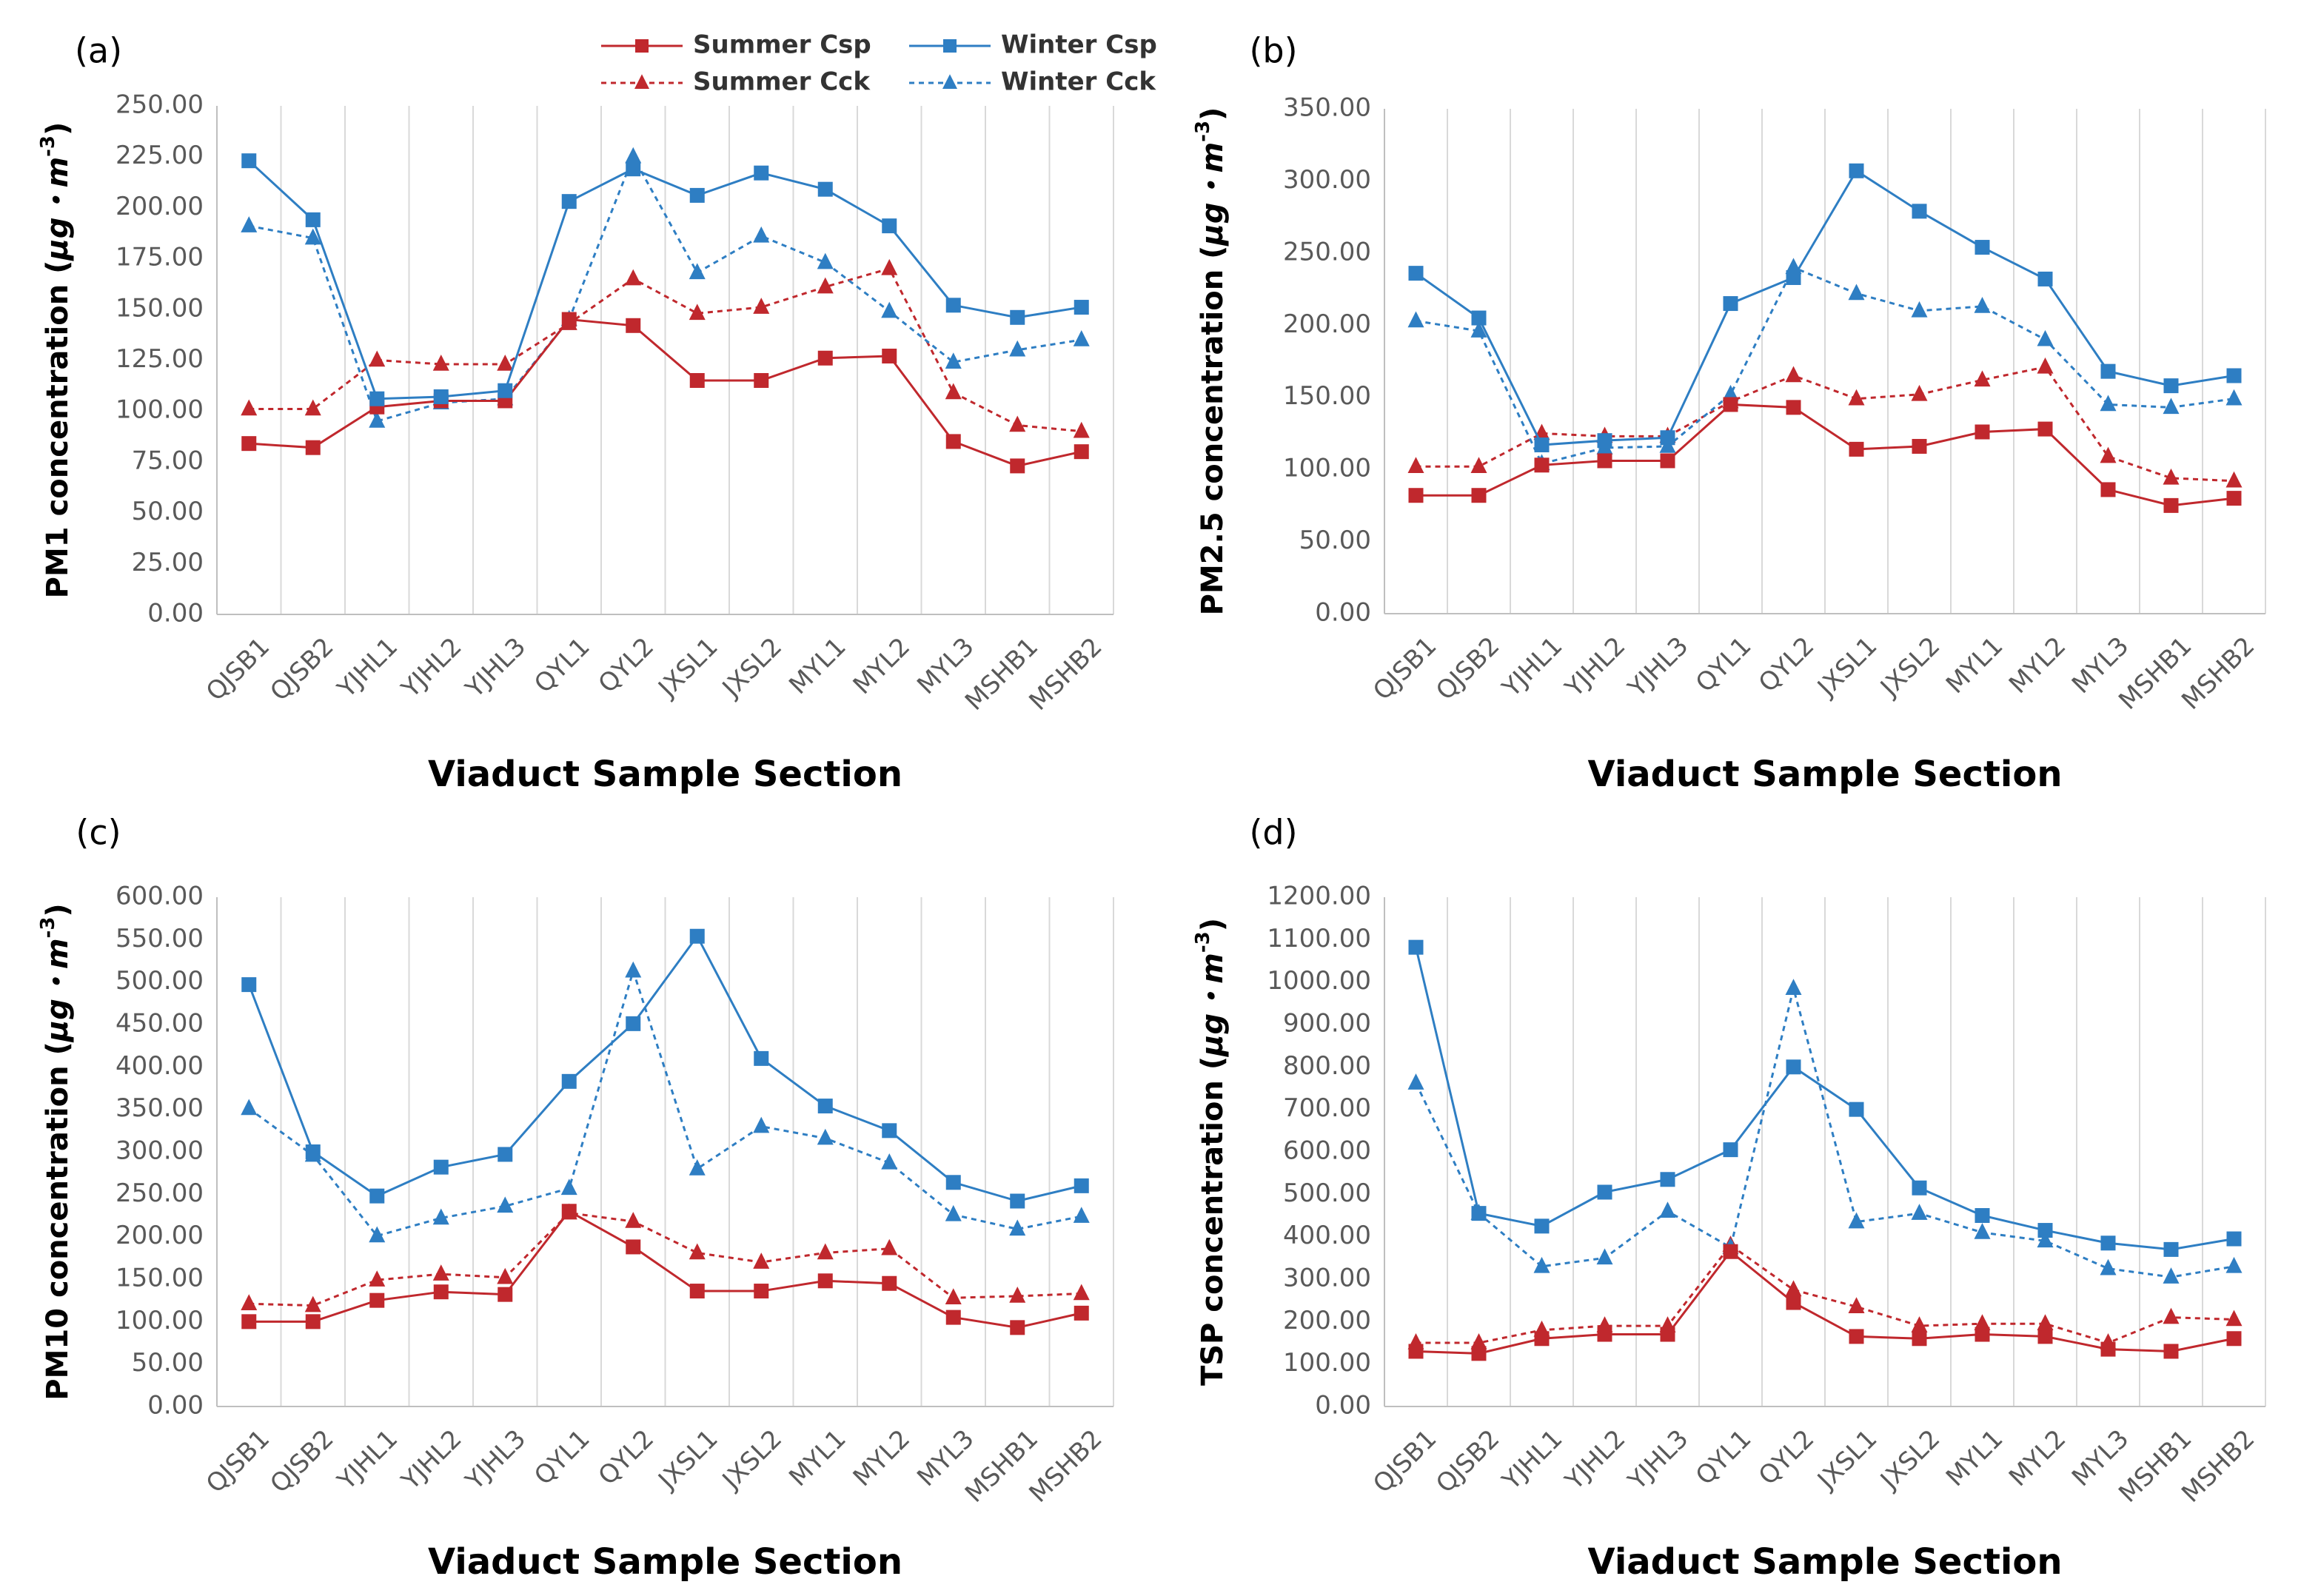 Image resolution: width=2301 pixels, height=1596 pixels. I want to click on y-tick-label: 125.00, so click(159, 359).